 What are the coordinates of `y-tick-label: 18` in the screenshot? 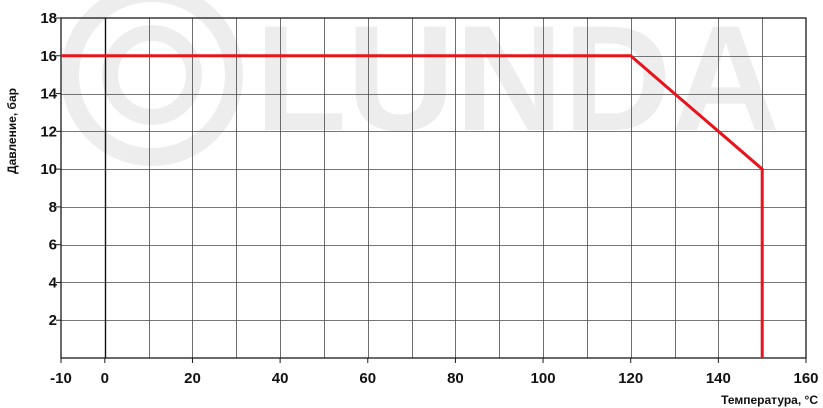 It's located at (48, 18).